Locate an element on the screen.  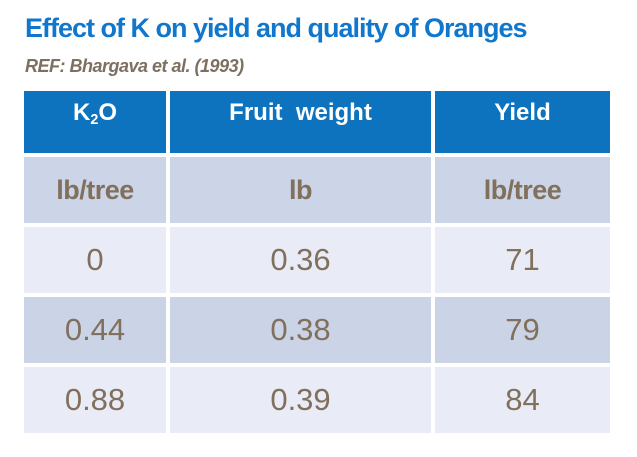
cell-fruit-weight: 0.39 is located at coordinates (300, 400).